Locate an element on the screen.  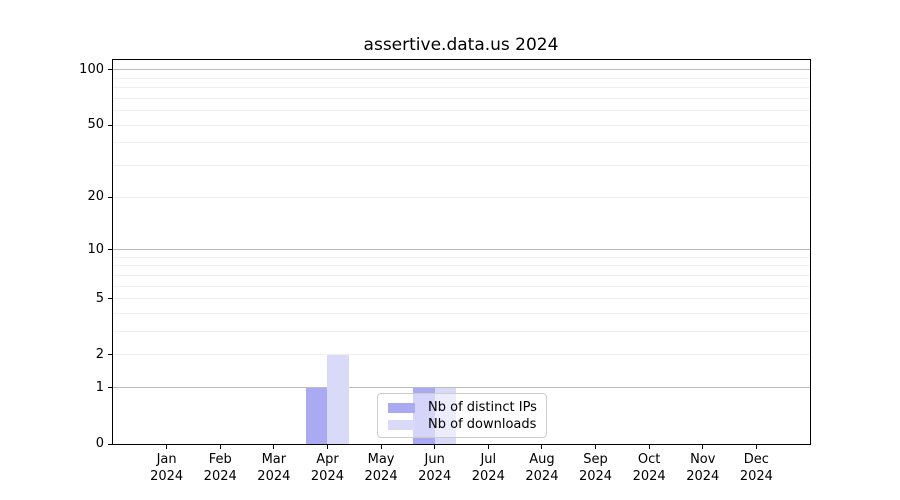
legend: Nb of distinct IPs Nb of downloads is located at coordinates (462, 415).